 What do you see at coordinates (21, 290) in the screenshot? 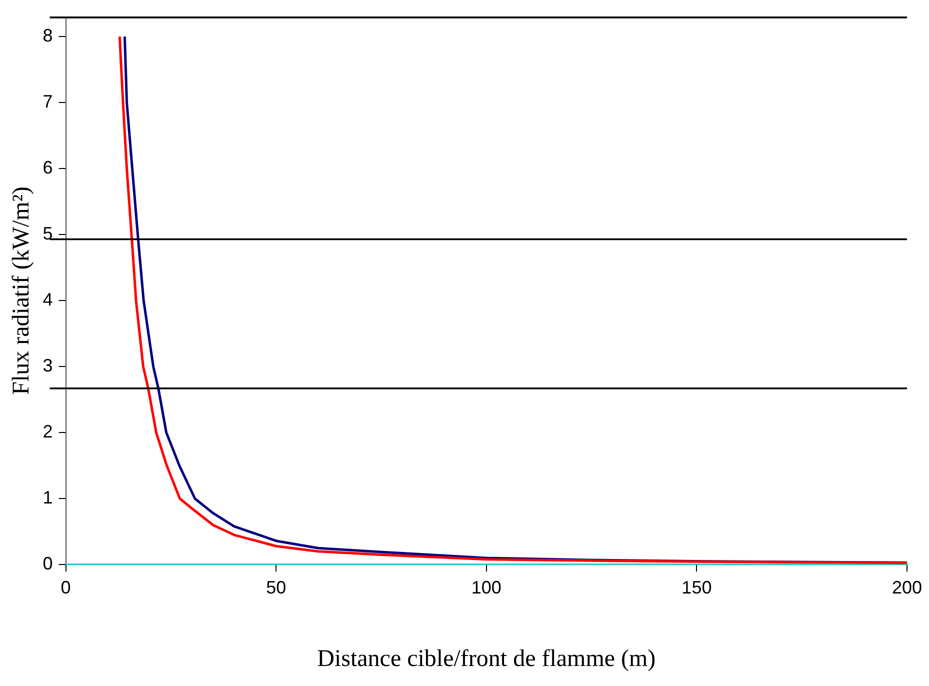
I see `y-axis-title: Flux radiatif (kW/m²)` at bounding box center [21, 290].